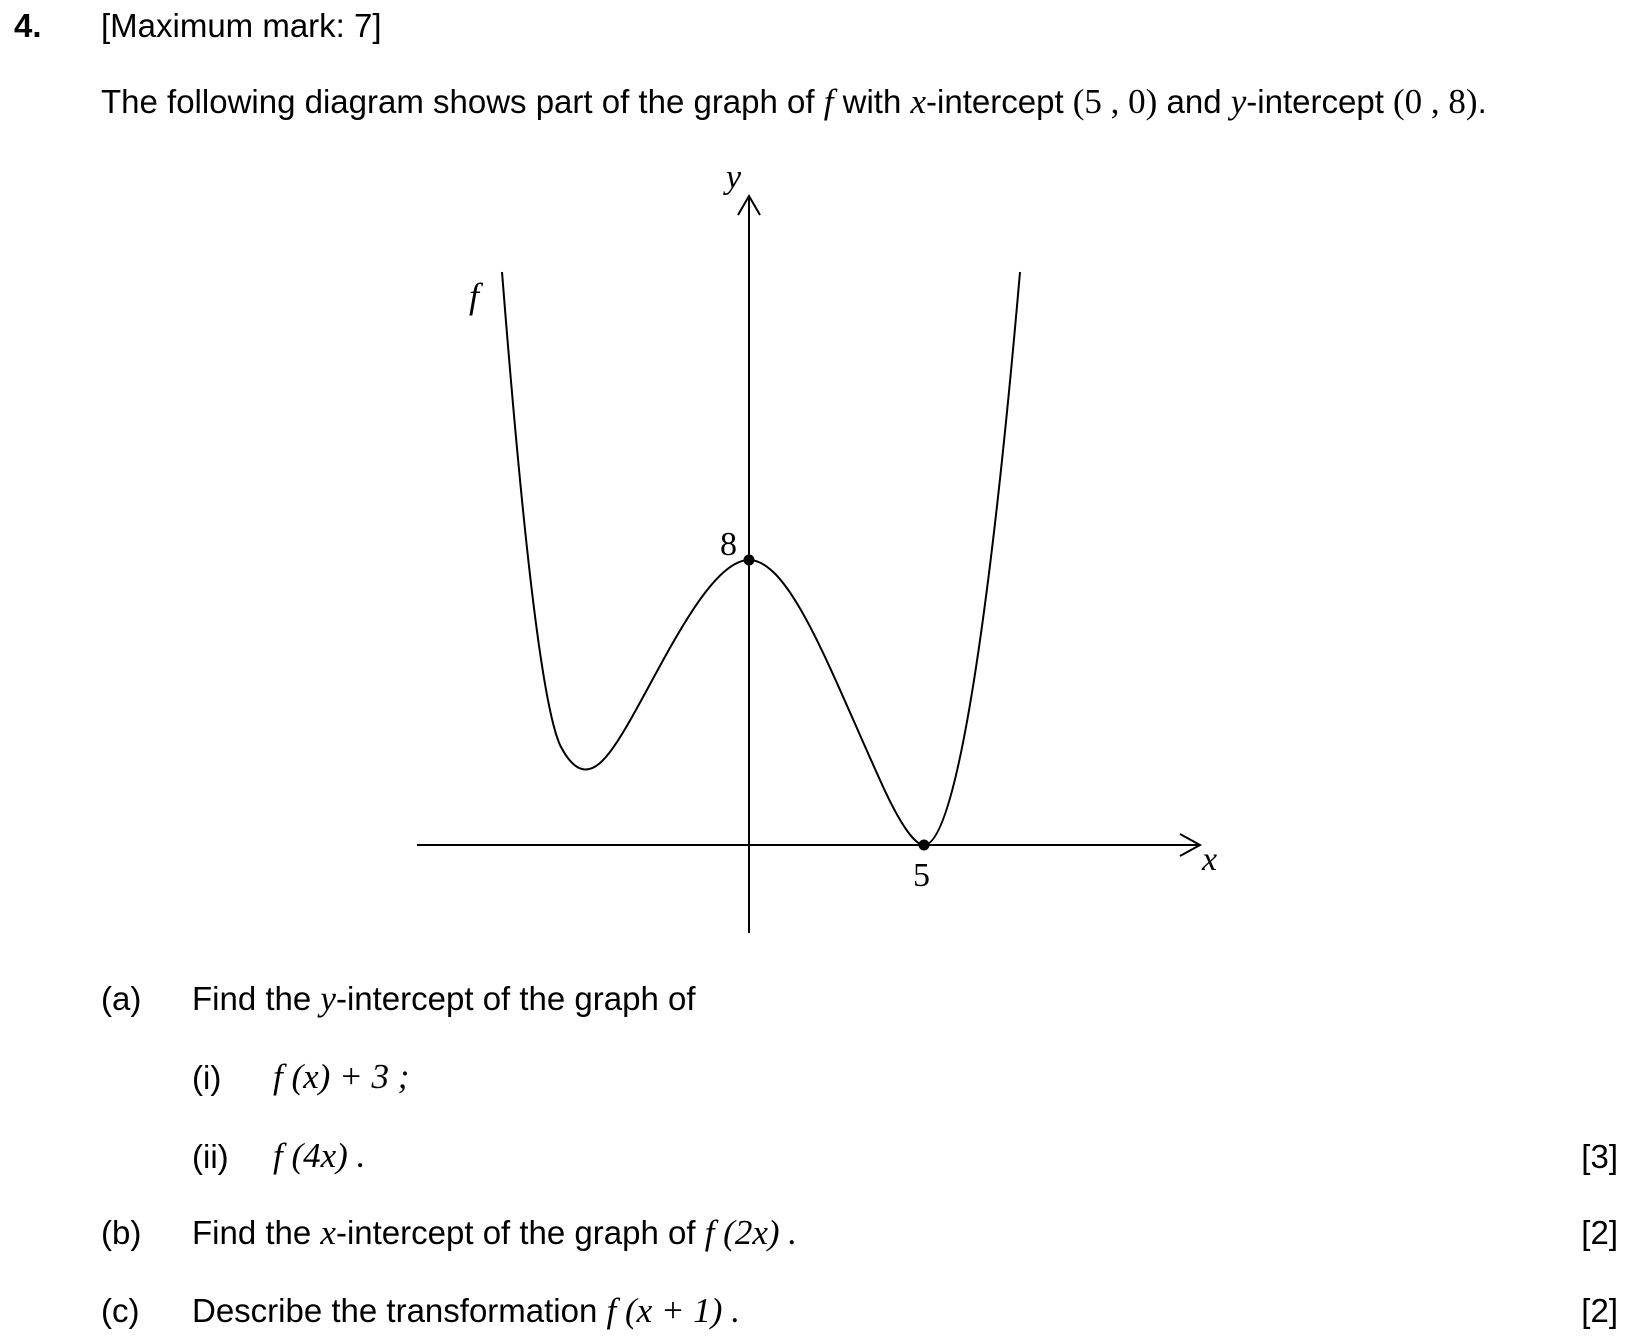 The width and height of the screenshot is (1628, 1344). I want to click on intro-text-6: ., so click(1482, 101).